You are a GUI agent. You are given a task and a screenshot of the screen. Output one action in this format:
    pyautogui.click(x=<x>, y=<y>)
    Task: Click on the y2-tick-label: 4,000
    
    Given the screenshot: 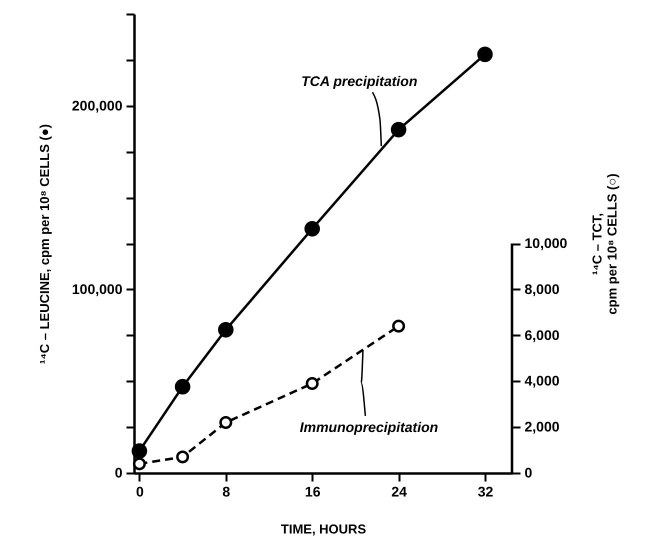 What is the action you would take?
    pyautogui.click(x=542, y=380)
    